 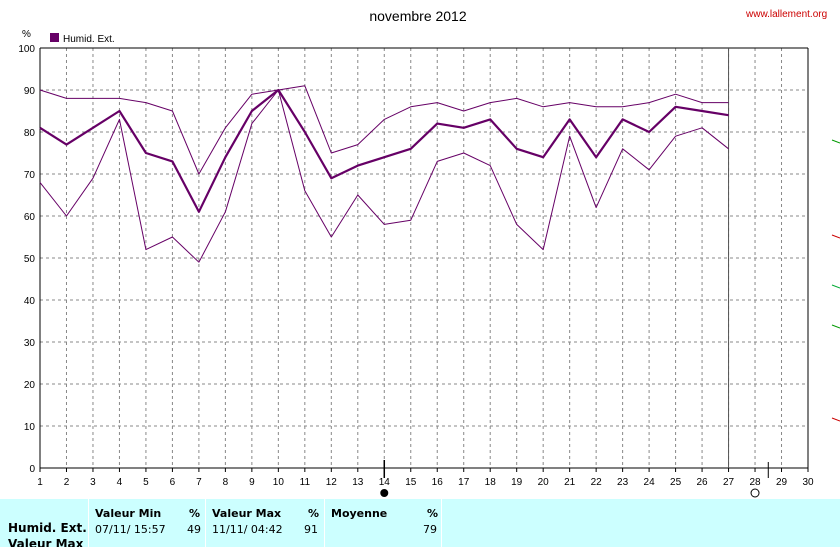 I want to click on min-unit: %, so click(x=195, y=513).